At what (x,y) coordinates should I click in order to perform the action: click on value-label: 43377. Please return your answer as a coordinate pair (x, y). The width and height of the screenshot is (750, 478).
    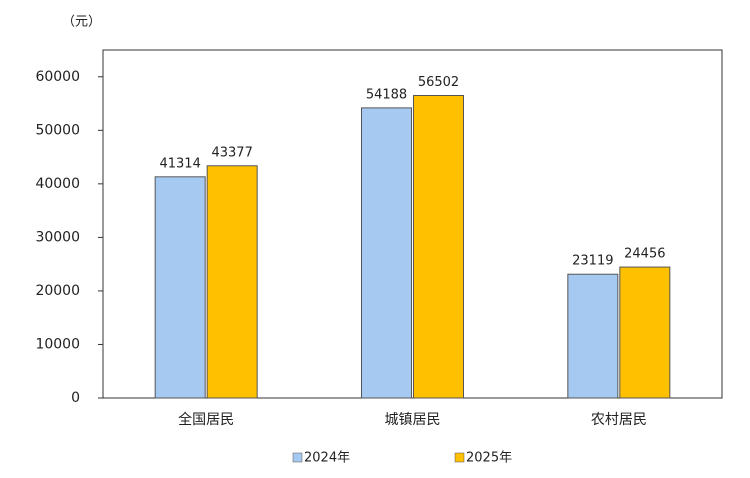
    Looking at the image, I should click on (231, 152).